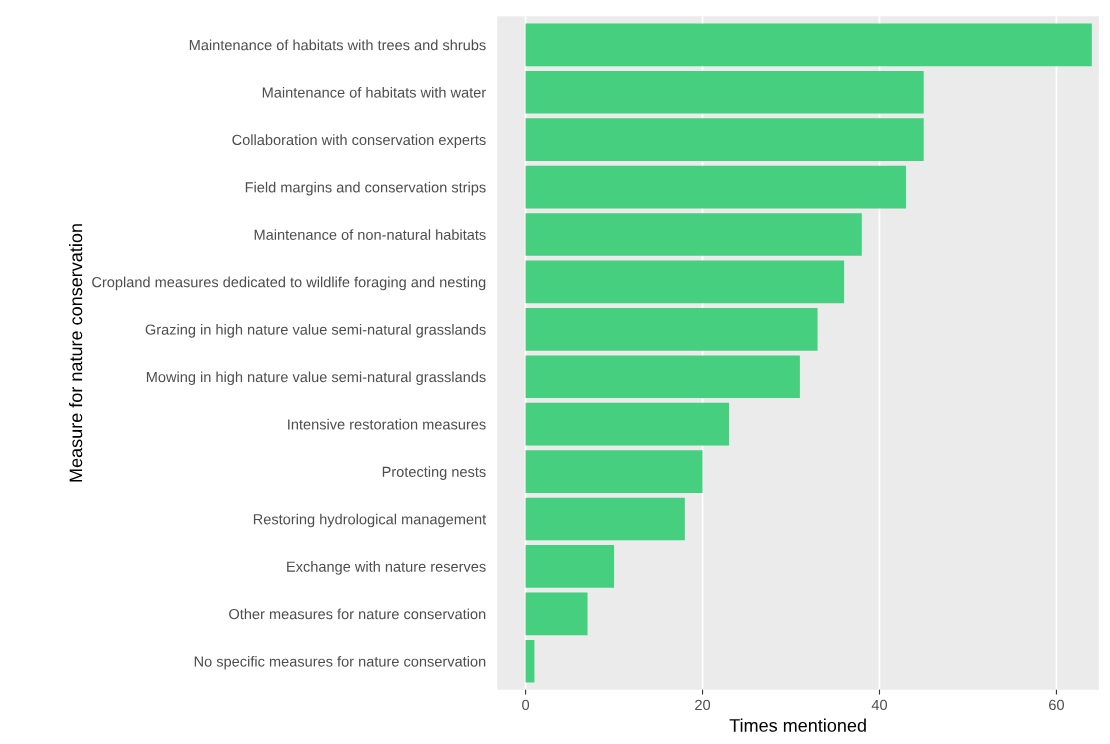  Describe the element at coordinates (76, 353) in the screenshot. I see `y-axis-title: Measure for nature conservation` at that location.